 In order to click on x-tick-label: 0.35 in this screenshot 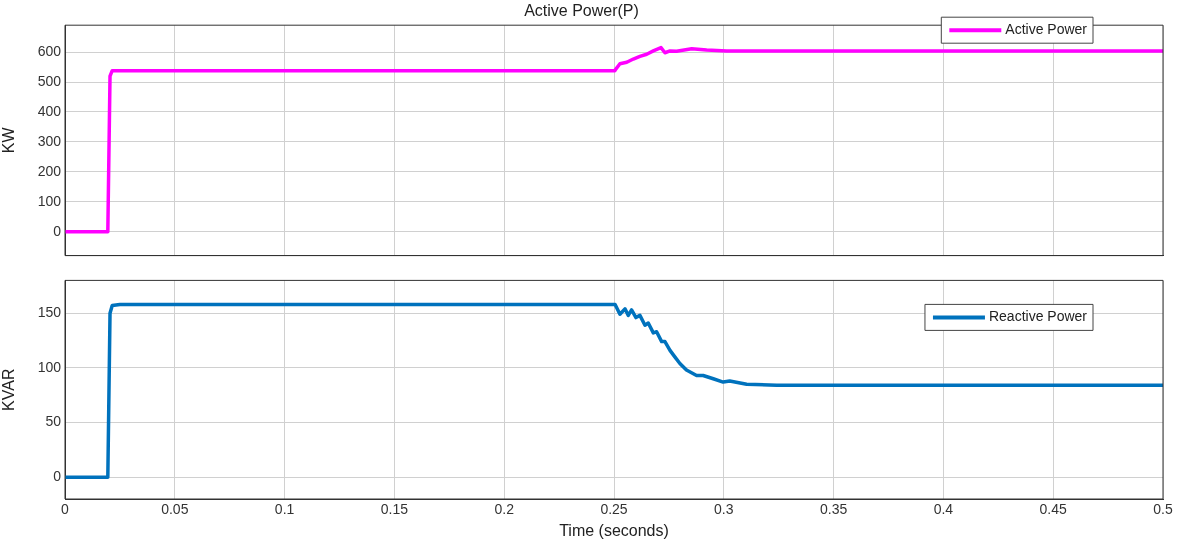, I will do `click(833, 509)`.